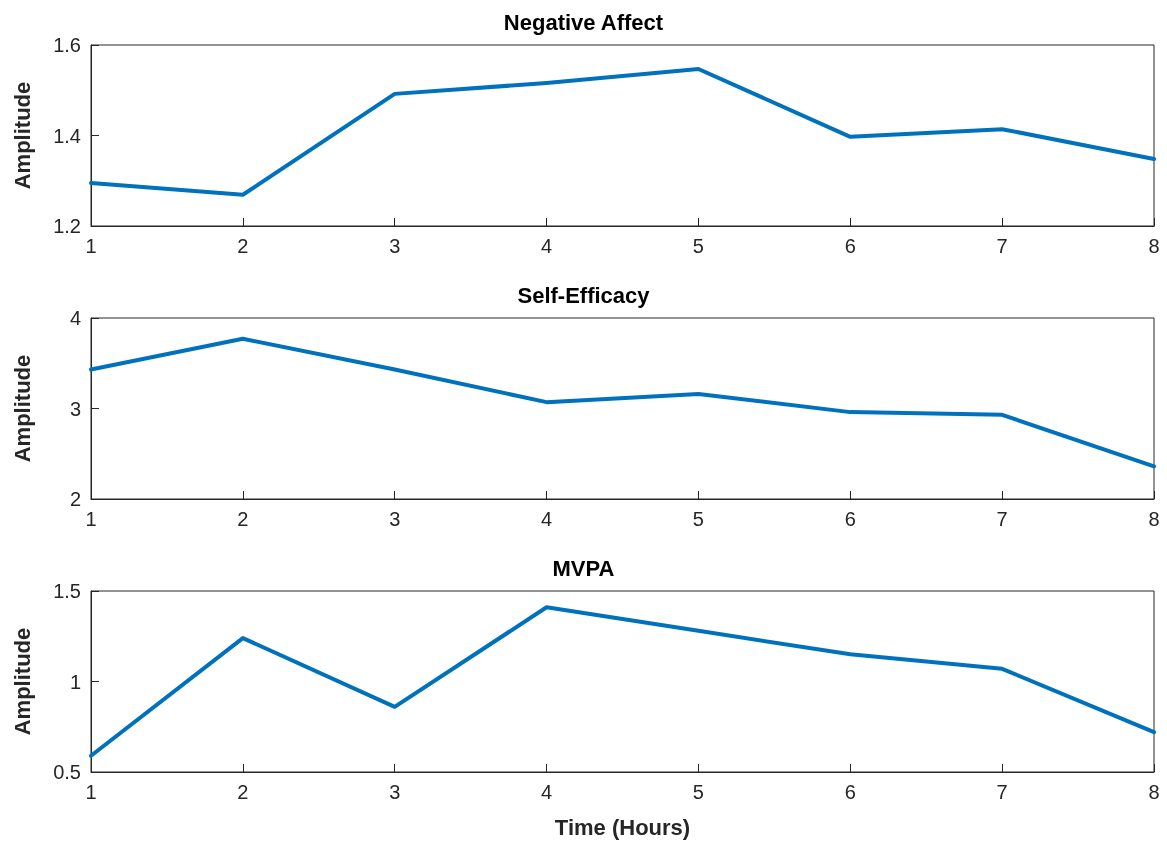 The height and width of the screenshot is (856, 1167). I want to click on y-tick-label: 4, so click(75, 318).